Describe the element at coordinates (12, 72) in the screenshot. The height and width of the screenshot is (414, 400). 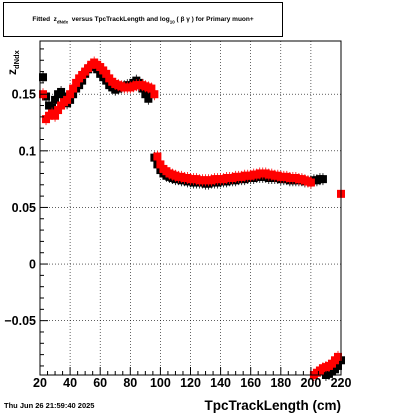
I see `y-axis-label-main: z` at that location.